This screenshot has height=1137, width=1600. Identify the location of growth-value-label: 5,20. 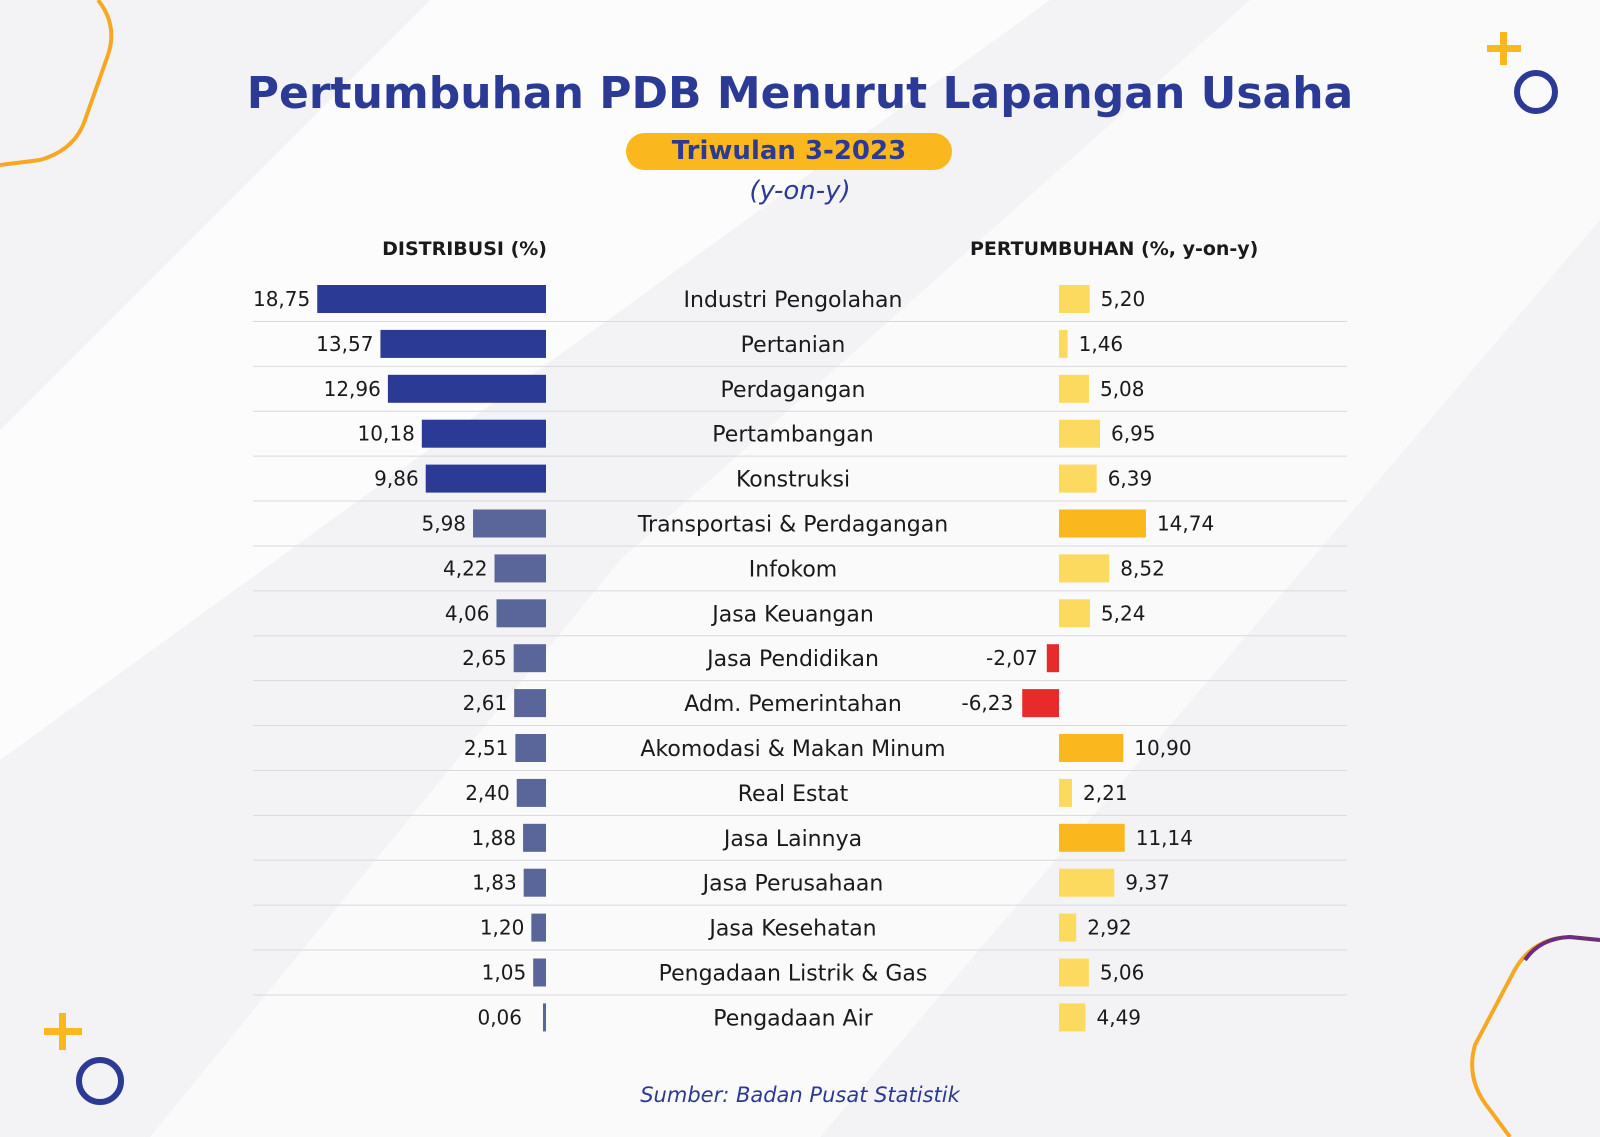
(1123, 299).